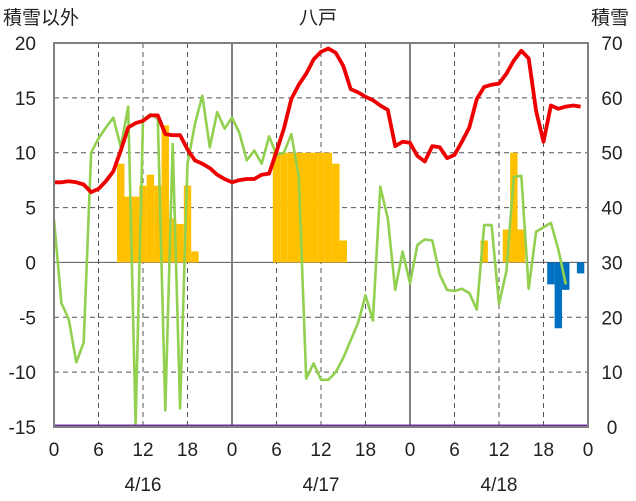 The height and width of the screenshot is (501, 636). What do you see at coordinates (611, 318) in the screenshot?
I see `right-tick-label: 20` at bounding box center [611, 318].